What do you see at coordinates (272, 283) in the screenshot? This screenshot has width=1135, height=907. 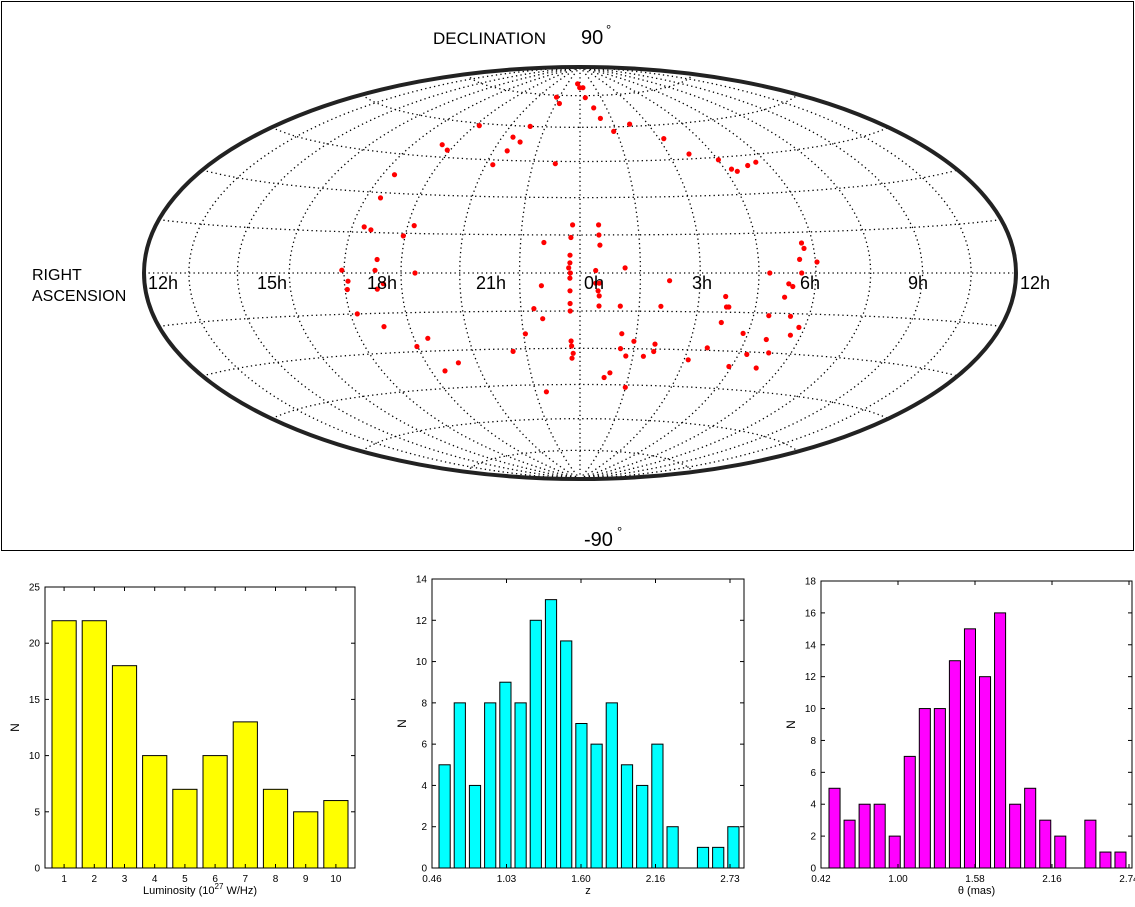 I see `ra-tick-label: 15h` at bounding box center [272, 283].